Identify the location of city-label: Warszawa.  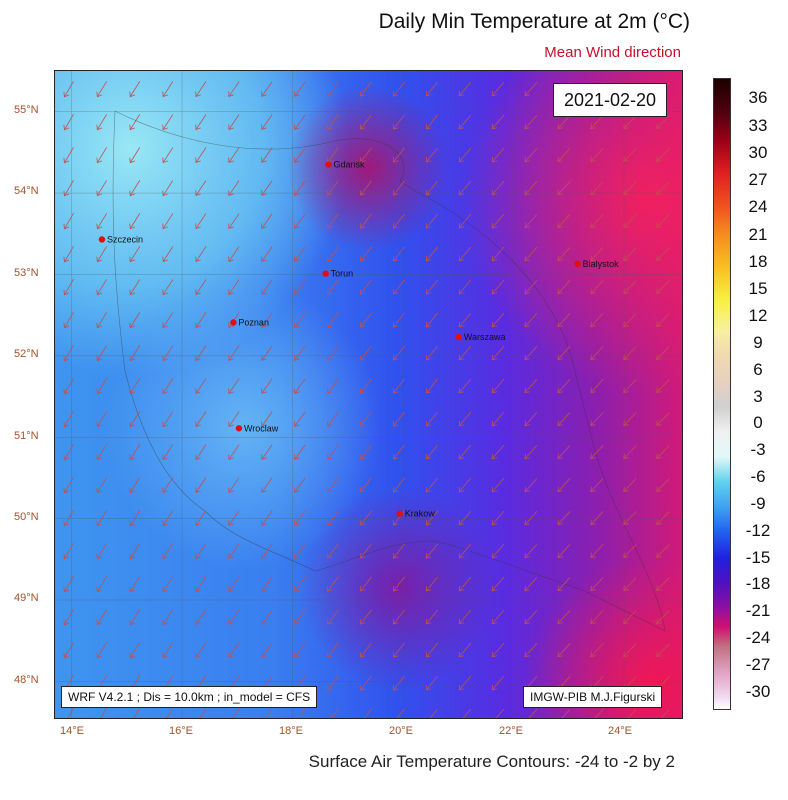
(485, 337).